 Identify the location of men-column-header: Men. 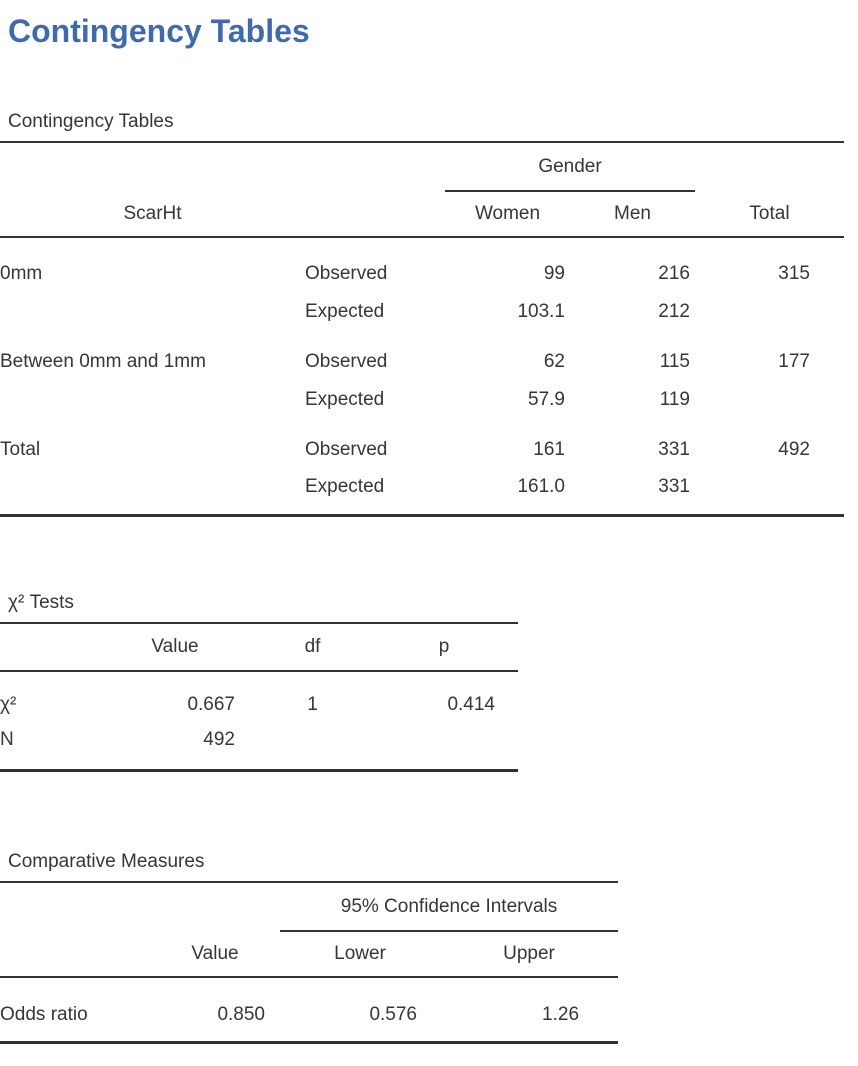
(632, 214).